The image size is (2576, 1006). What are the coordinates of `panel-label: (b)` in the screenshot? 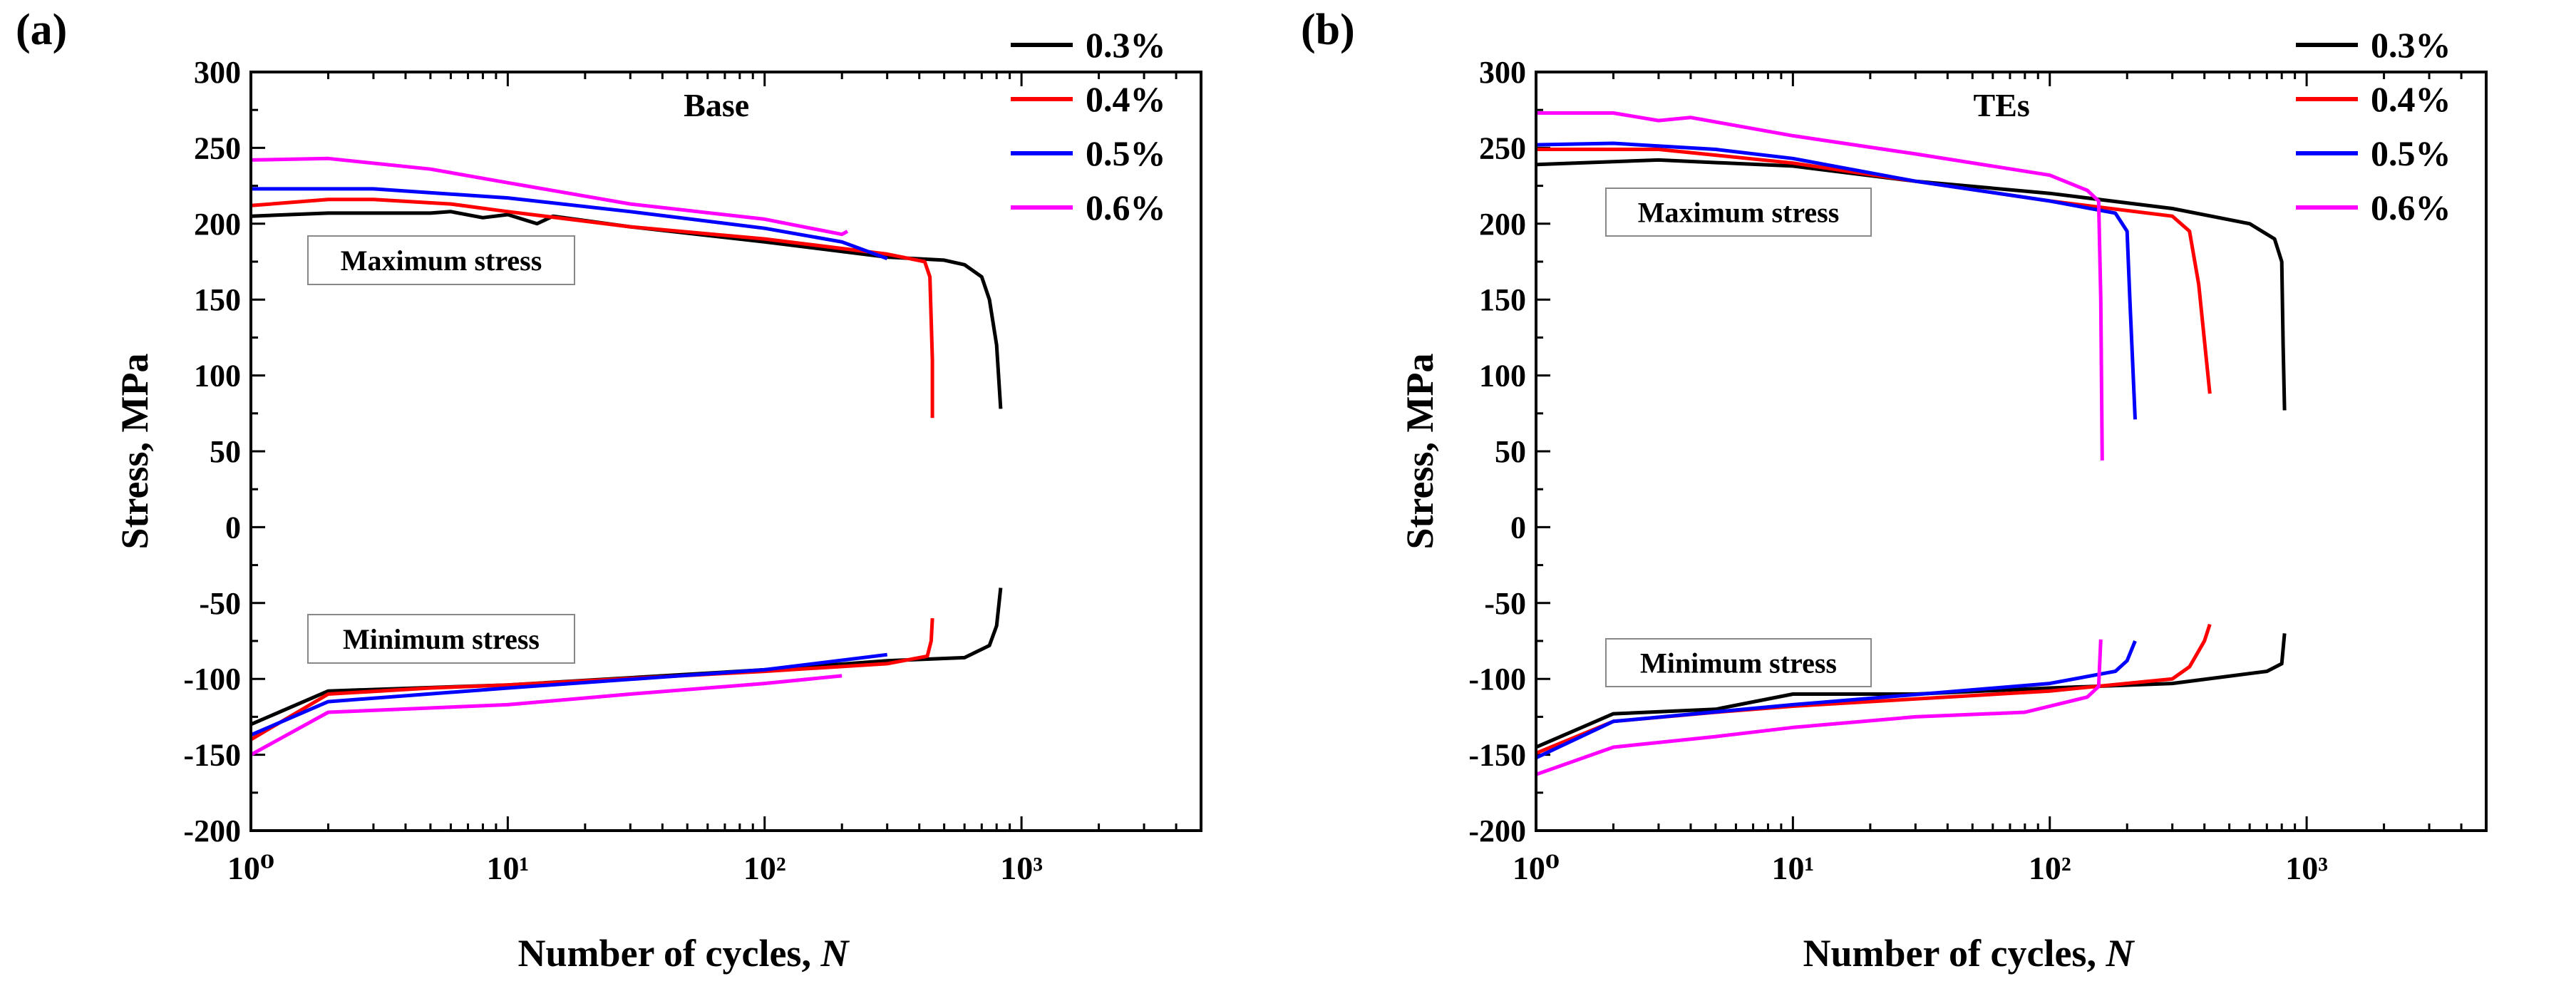 It's located at (1328, 30).